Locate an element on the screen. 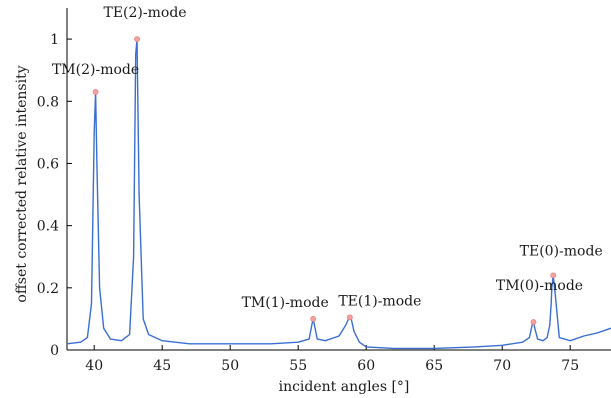 The height and width of the screenshot is (398, 611). x-tick-label: 40 is located at coordinates (94, 366).